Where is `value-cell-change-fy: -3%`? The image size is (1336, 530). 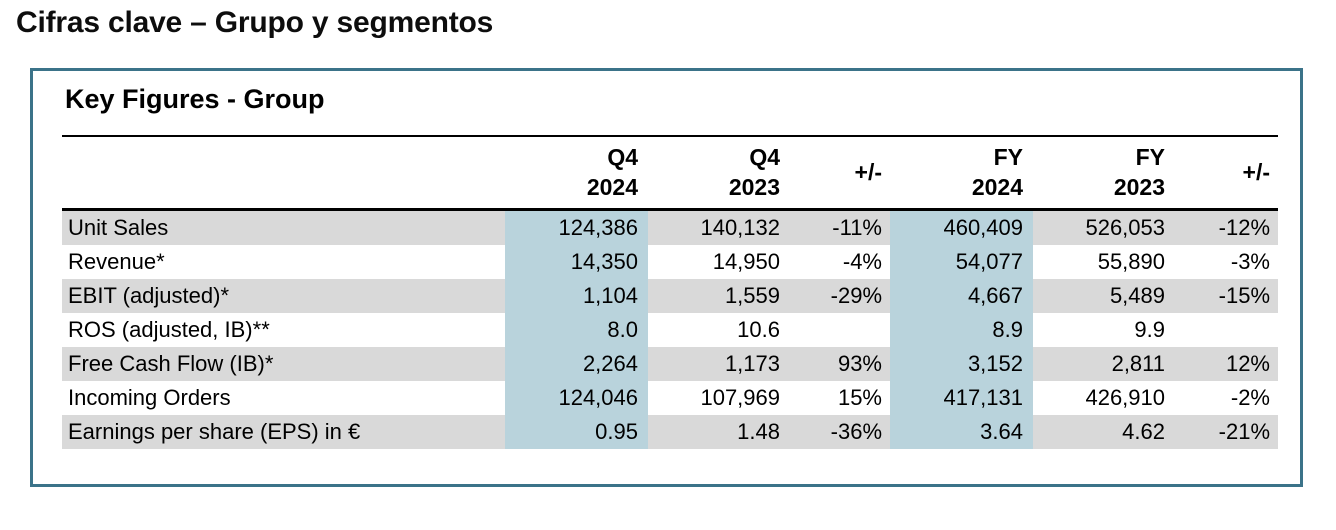
value-cell-change-fy: -3% is located at coordinates (1250, 261).